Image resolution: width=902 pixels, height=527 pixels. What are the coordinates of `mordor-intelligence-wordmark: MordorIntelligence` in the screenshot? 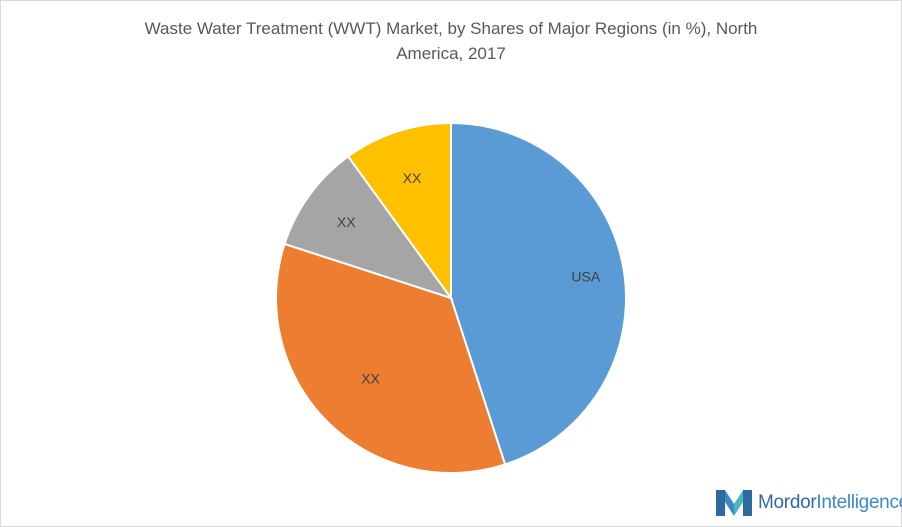 It's located at (830, 503).